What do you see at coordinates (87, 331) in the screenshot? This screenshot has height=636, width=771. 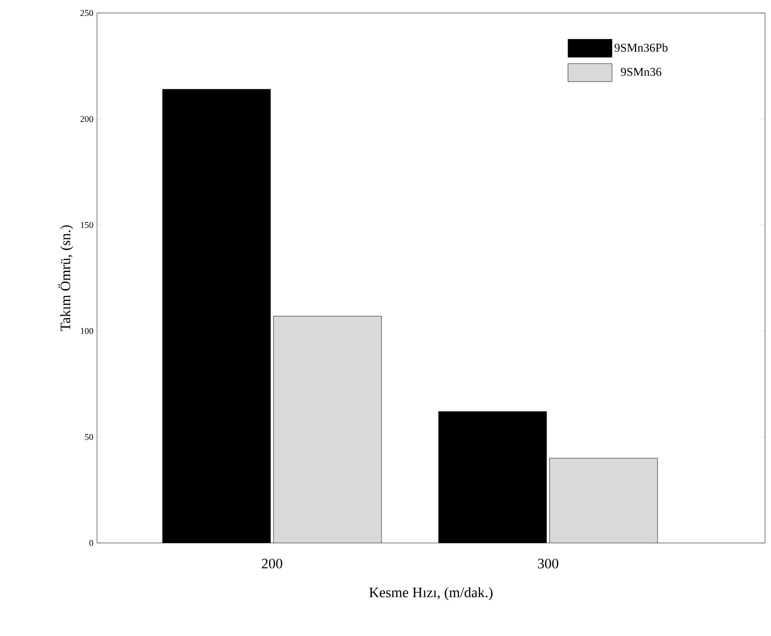 I see `y-tick-label: 100` at bounding box center [87, 331].